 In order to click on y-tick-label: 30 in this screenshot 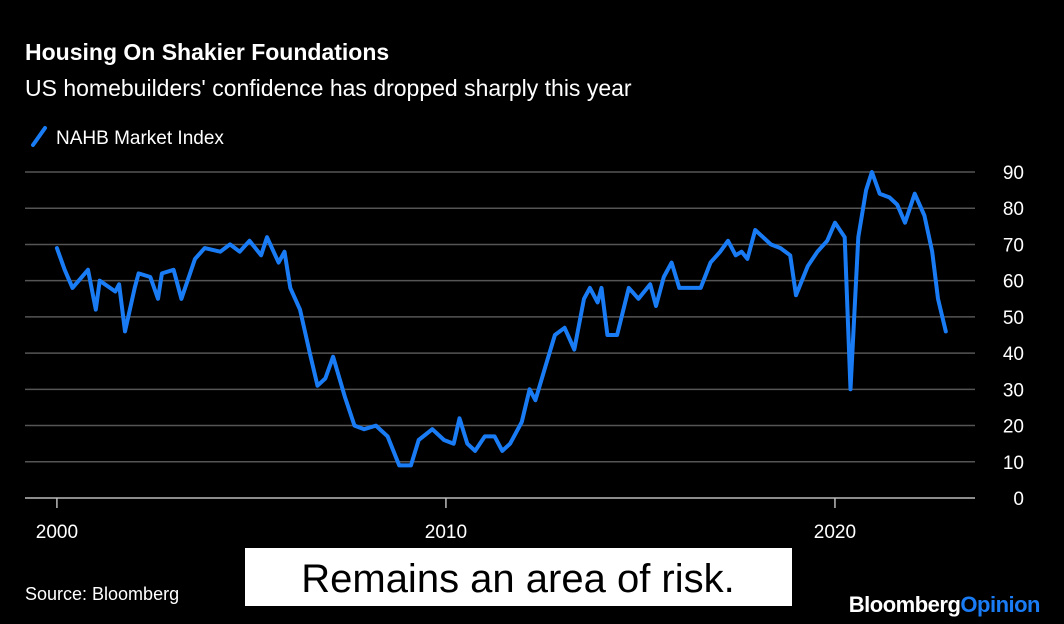, I will do `click(1013, 390)`.